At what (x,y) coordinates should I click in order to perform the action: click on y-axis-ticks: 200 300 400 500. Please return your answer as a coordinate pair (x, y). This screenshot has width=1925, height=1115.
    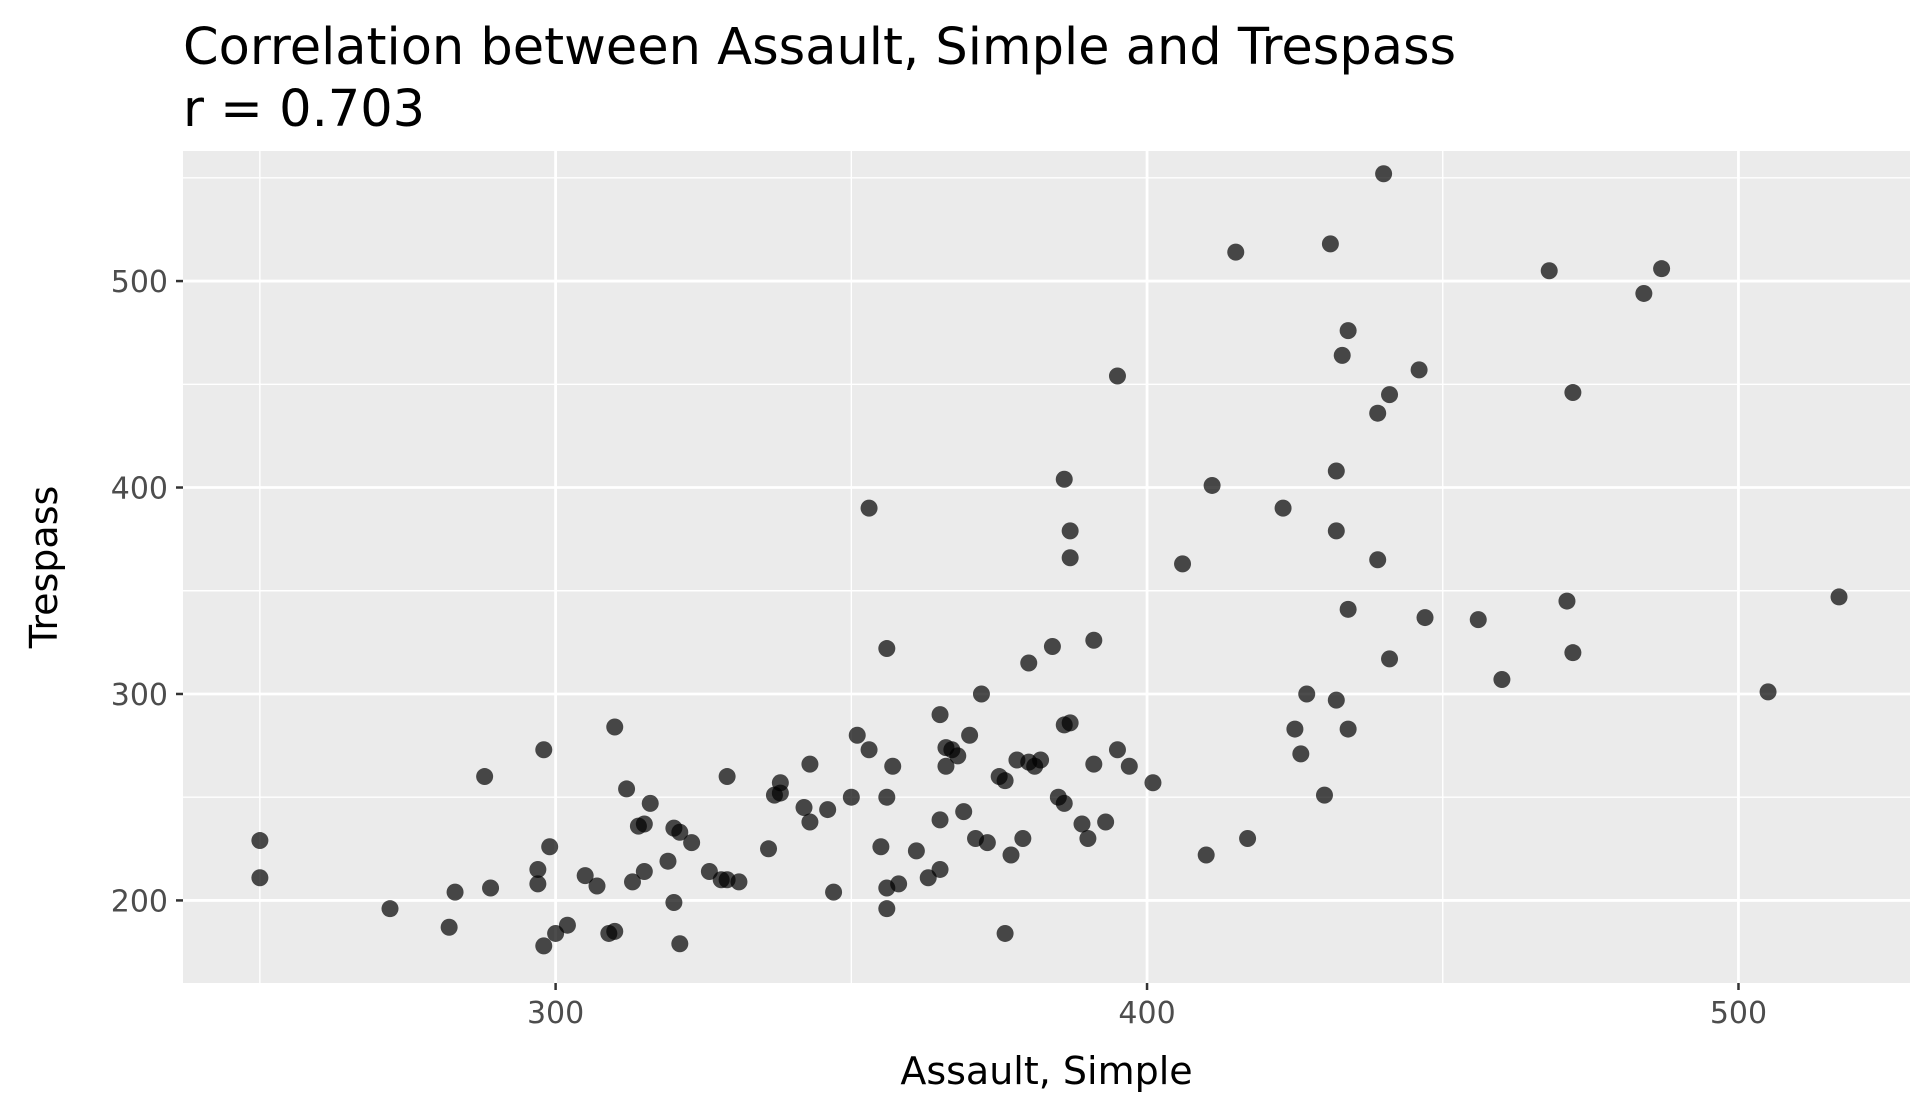
    Looking at the image, I should click on (147, 592).